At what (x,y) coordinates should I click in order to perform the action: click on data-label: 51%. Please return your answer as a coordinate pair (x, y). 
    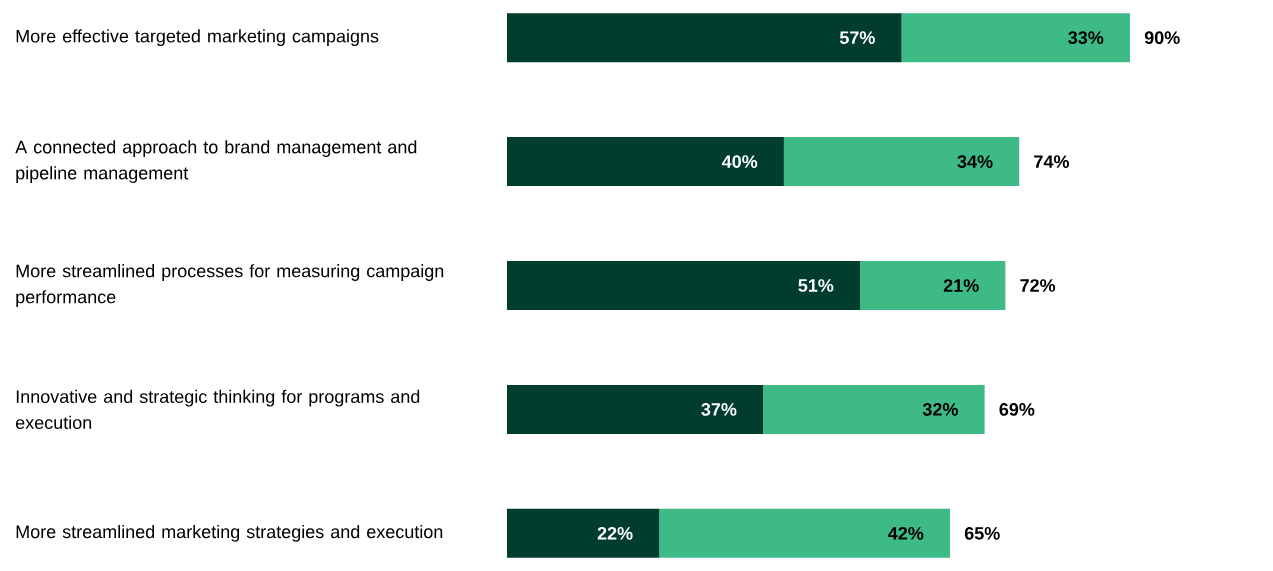
    Looking at the image, I should click on (816, 285).